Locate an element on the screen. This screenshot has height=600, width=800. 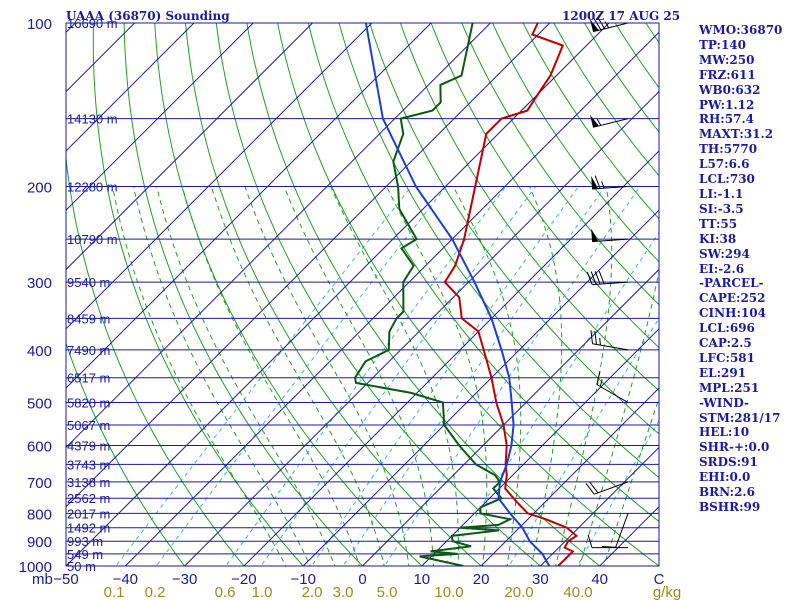
index-item: MAXT:31.2 is located at coordinates (736, 134).